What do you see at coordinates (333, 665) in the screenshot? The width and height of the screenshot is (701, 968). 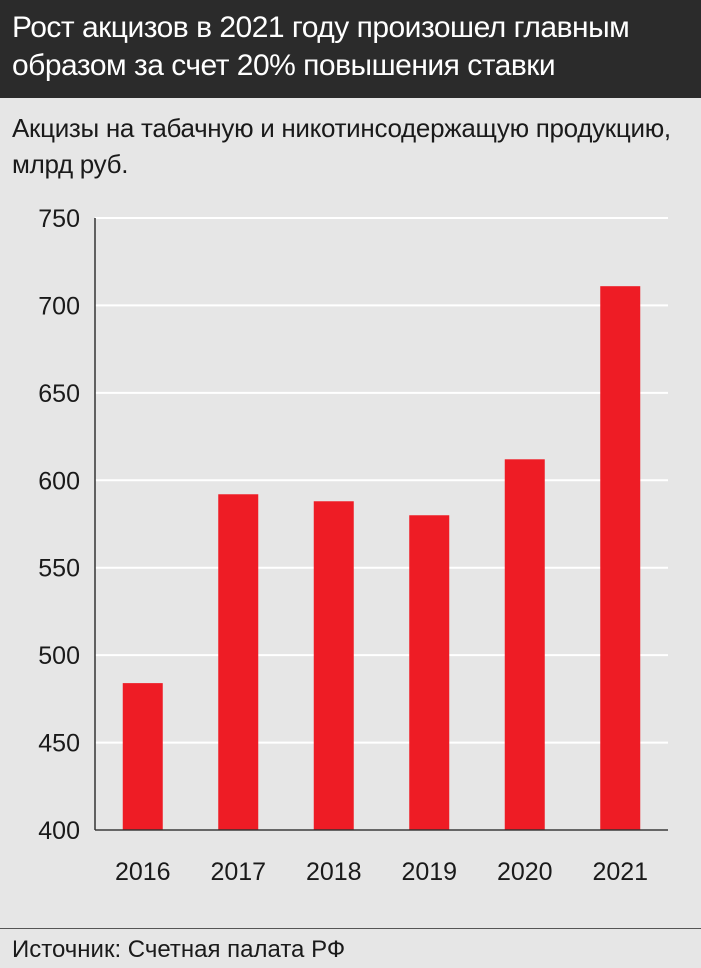 I see `bar-2018` at bounding box center [333, 665].